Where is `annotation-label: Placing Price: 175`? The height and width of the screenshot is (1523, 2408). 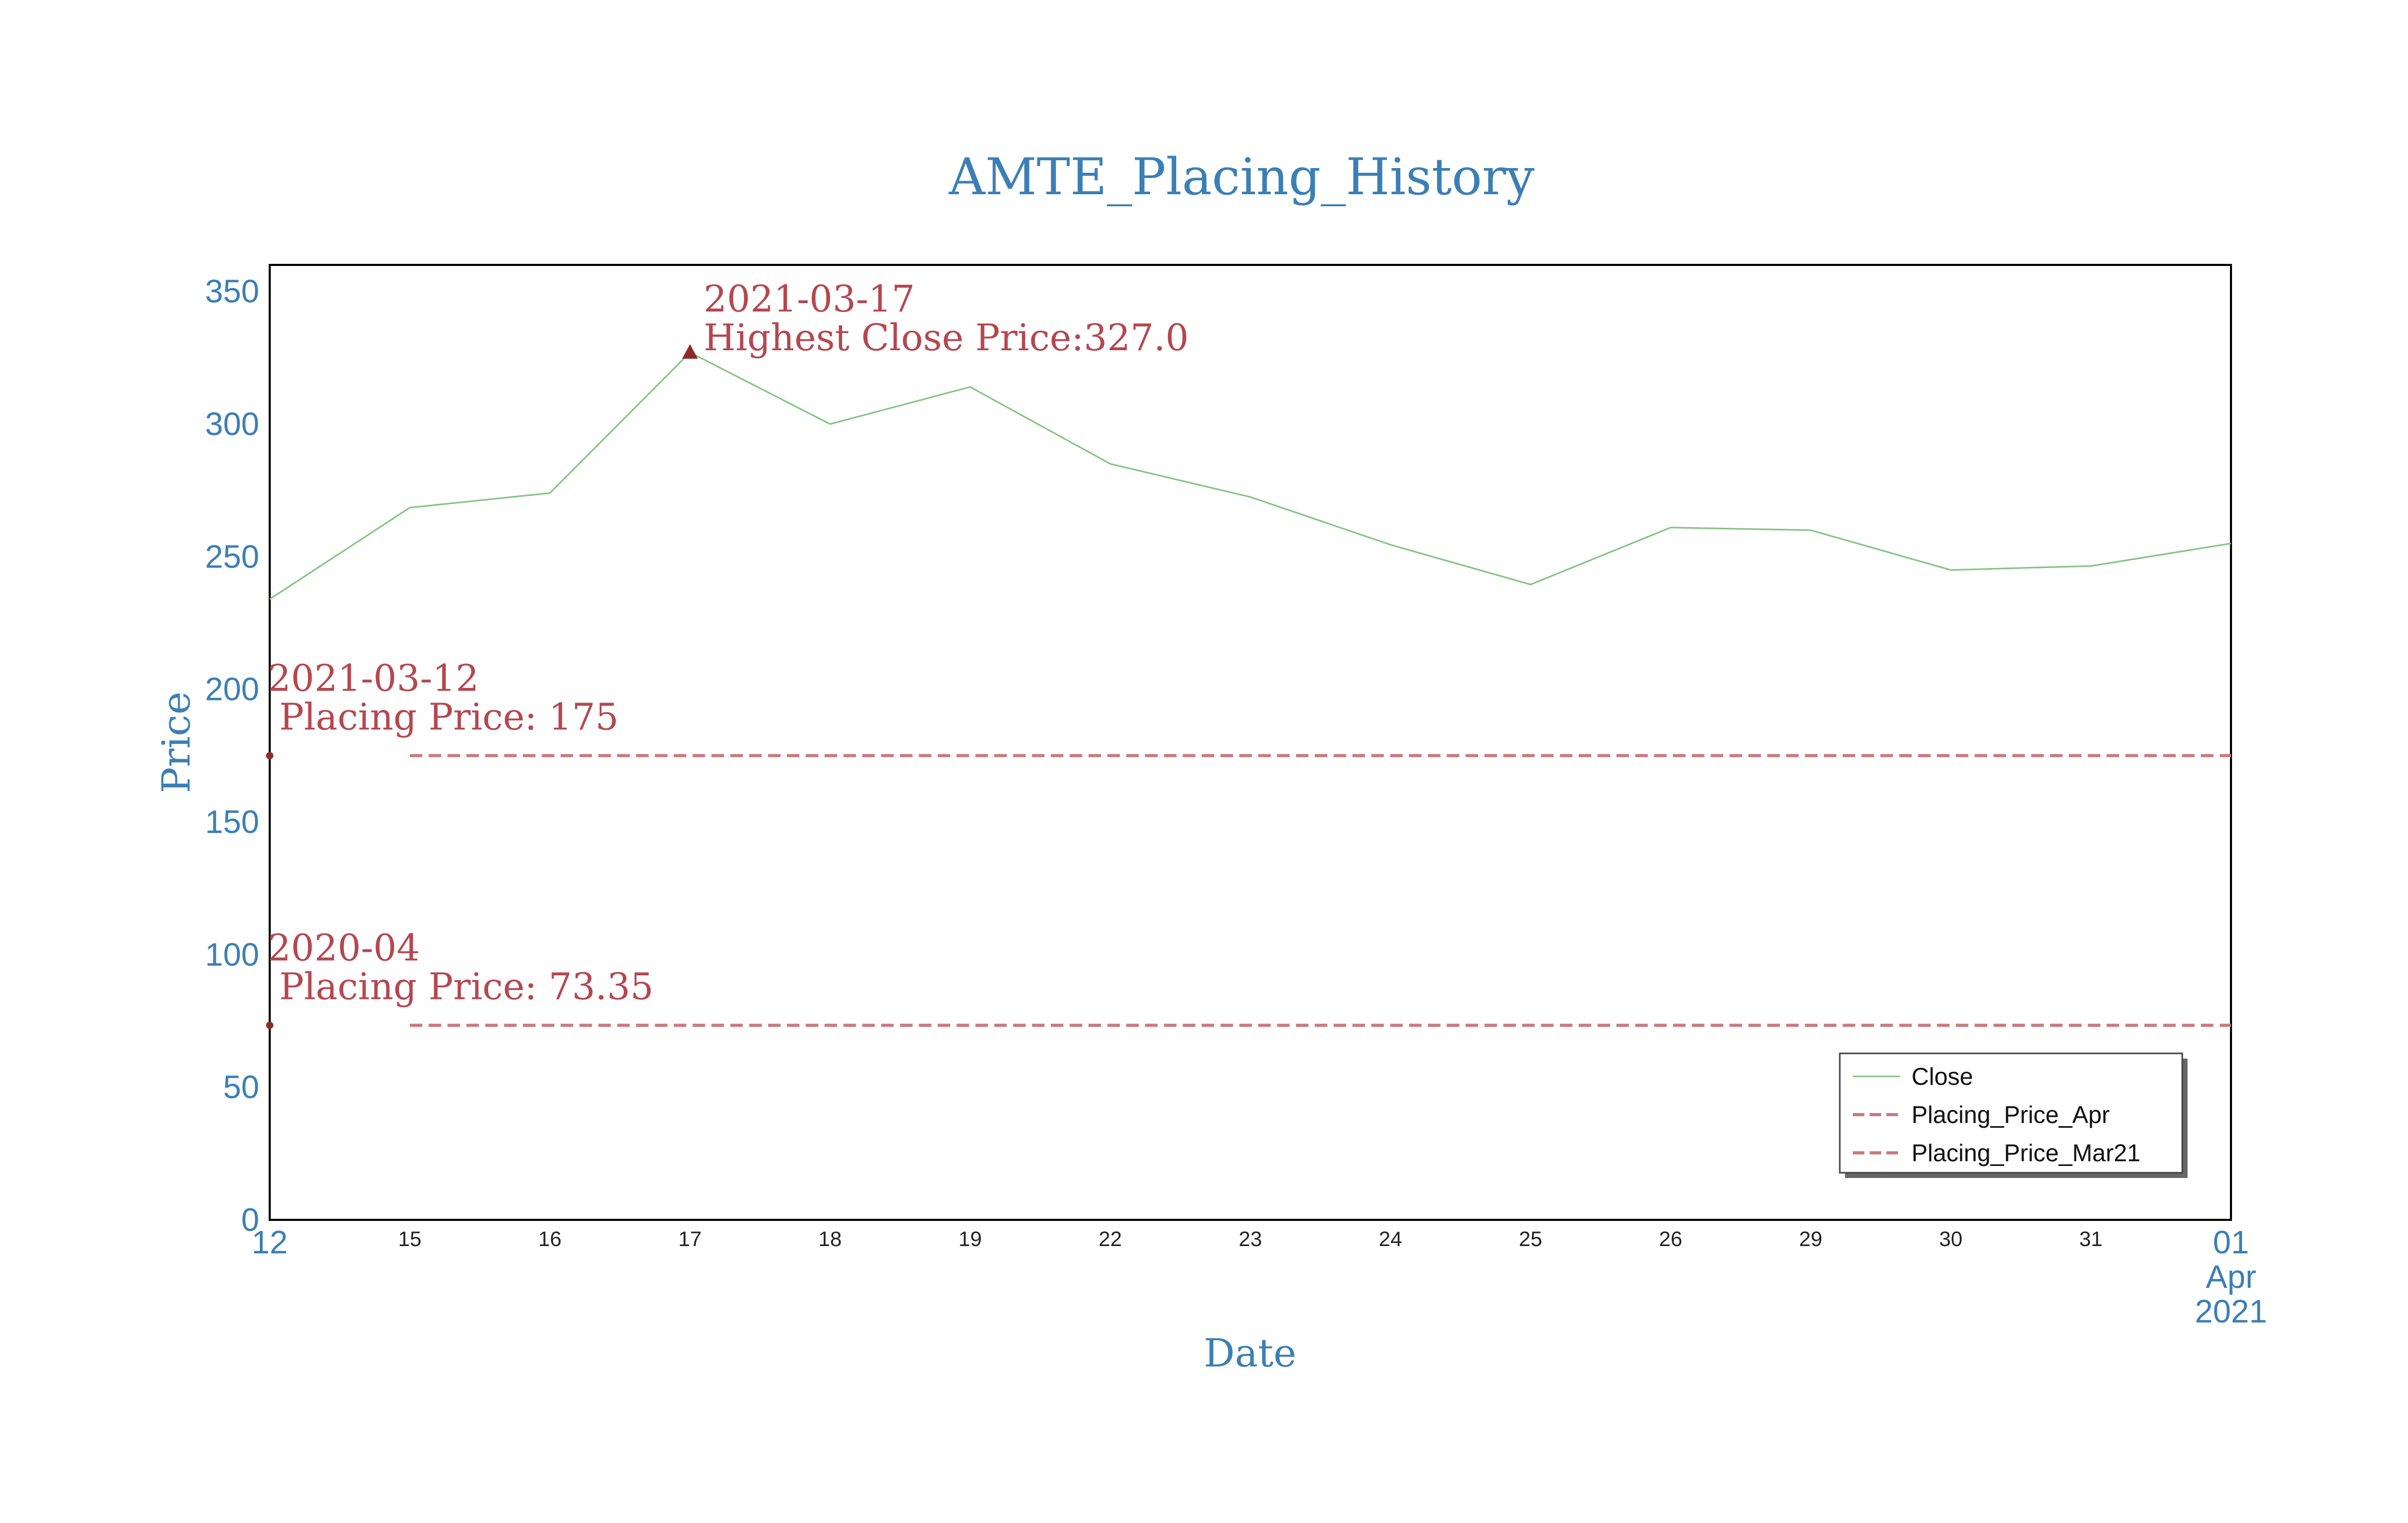
annotation-label: Placing Price: 175 is located at coordinates (443, 716).